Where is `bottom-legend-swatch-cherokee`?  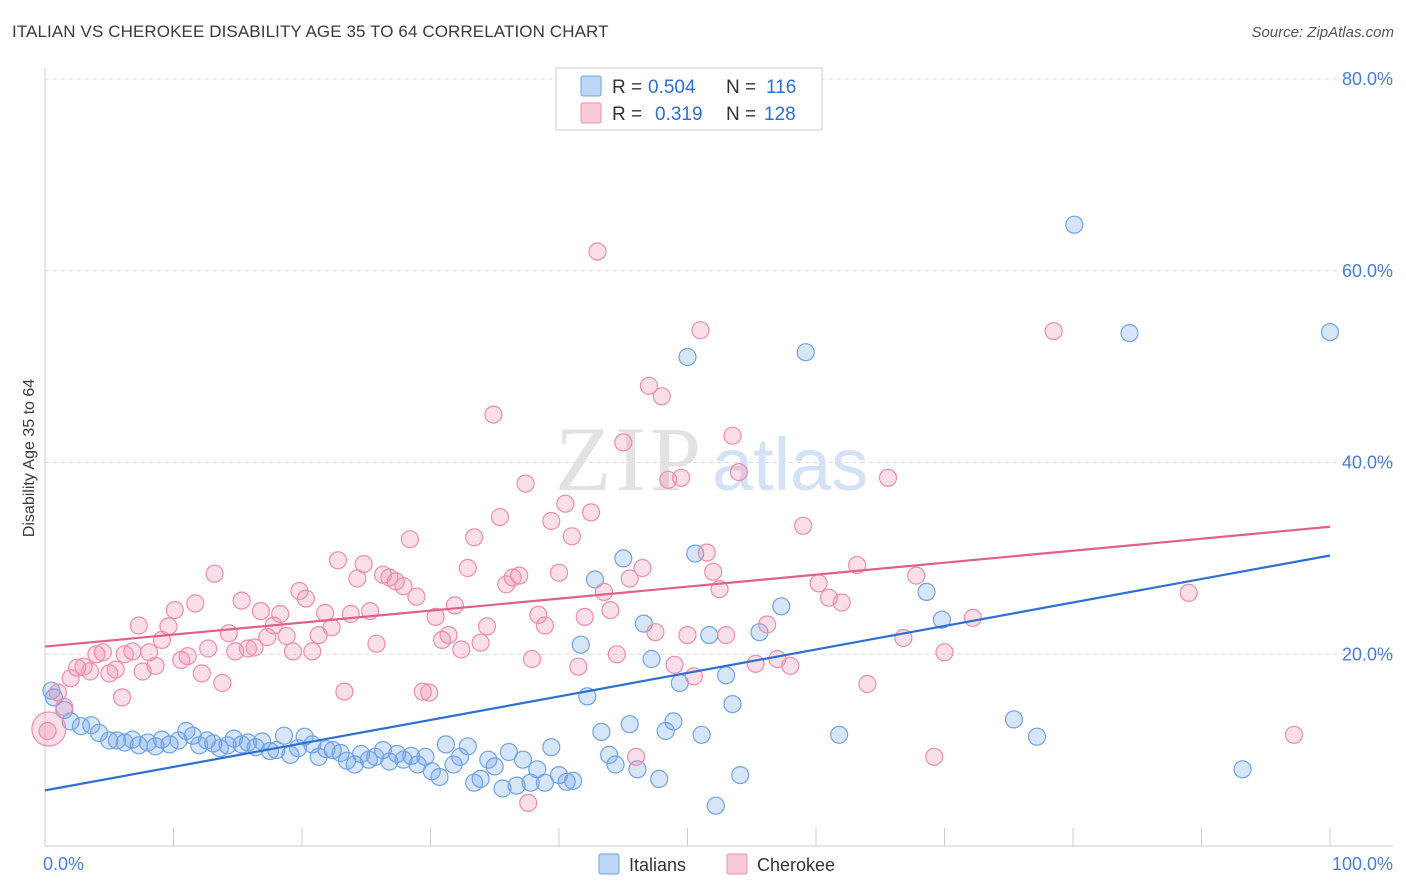
bottom-legend-swatch-cherokee is located at coordinates (737, 864).